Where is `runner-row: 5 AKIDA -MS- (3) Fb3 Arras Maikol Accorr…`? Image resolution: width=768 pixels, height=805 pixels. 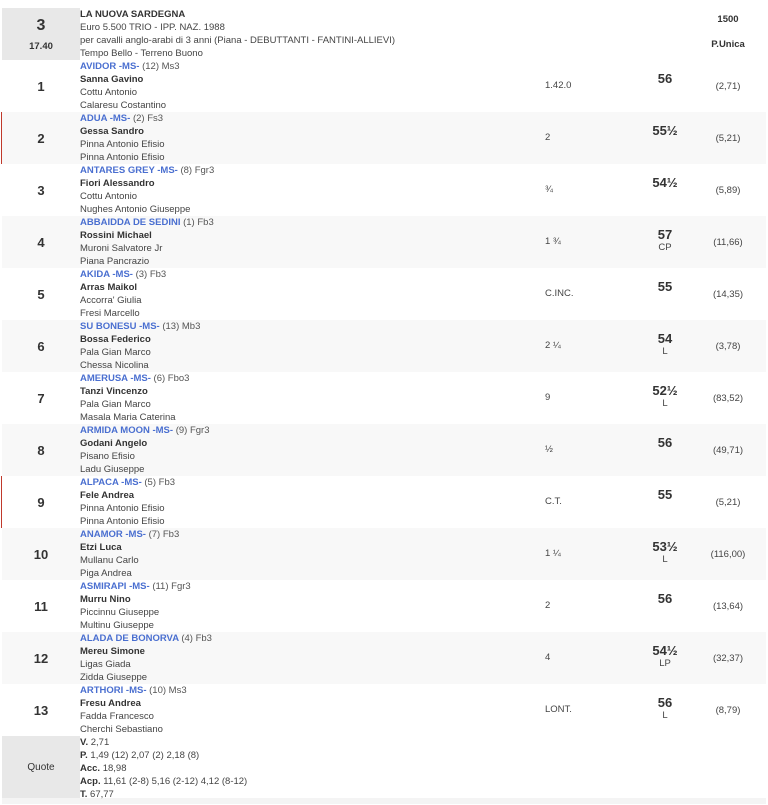 runner-row: 5 AKIDA -MS- (3) Fb3 Arras Maikol Accorr… is located at coordinates (384, 294).